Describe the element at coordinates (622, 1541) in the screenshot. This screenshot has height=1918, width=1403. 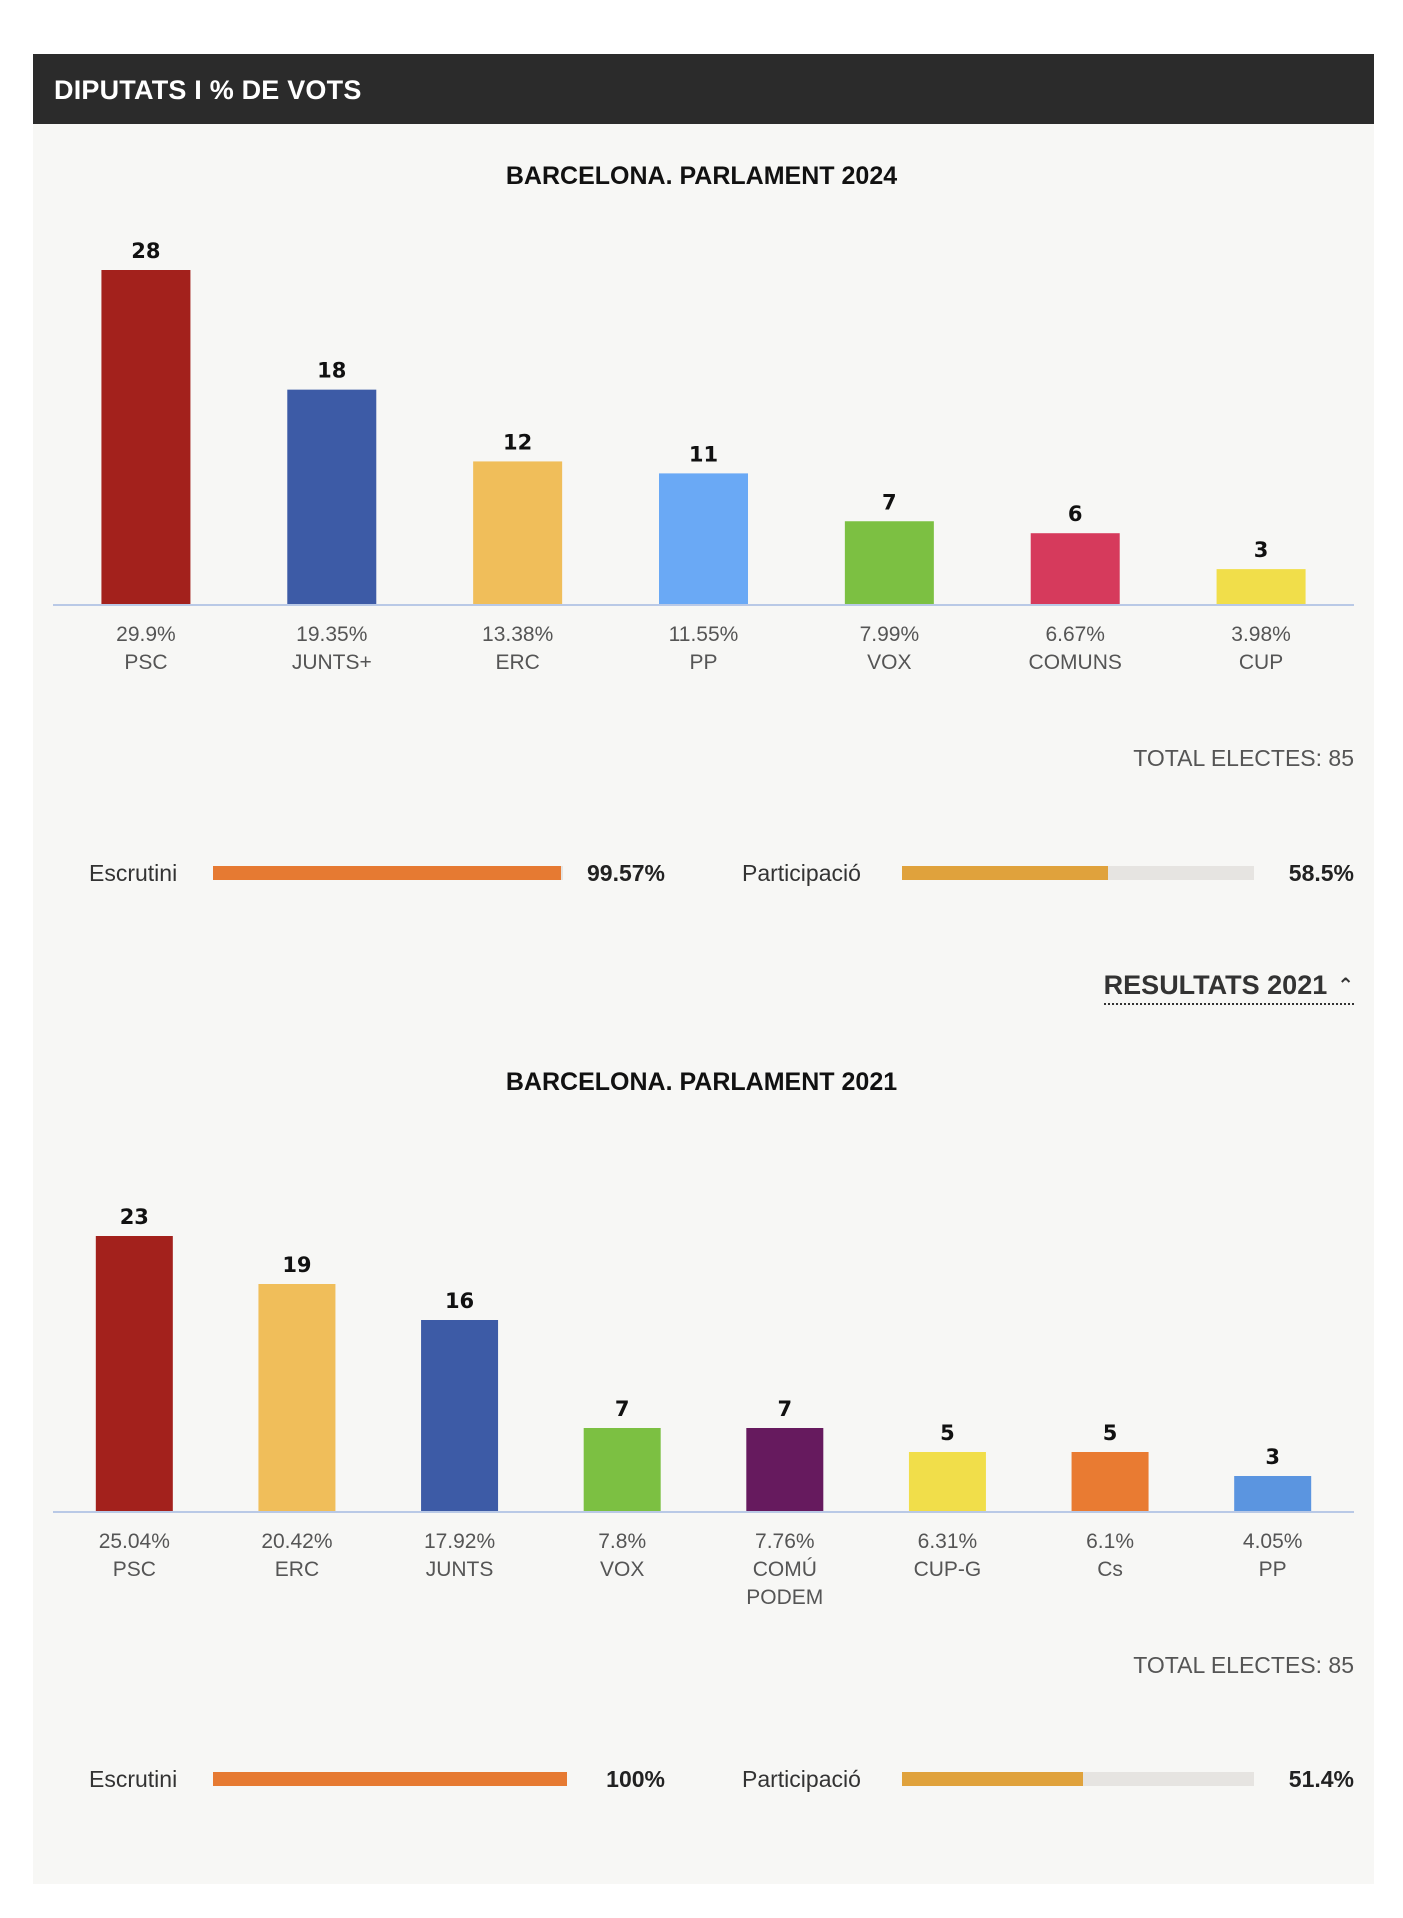
I see `vote-percent-label: 7.8%` at that location.